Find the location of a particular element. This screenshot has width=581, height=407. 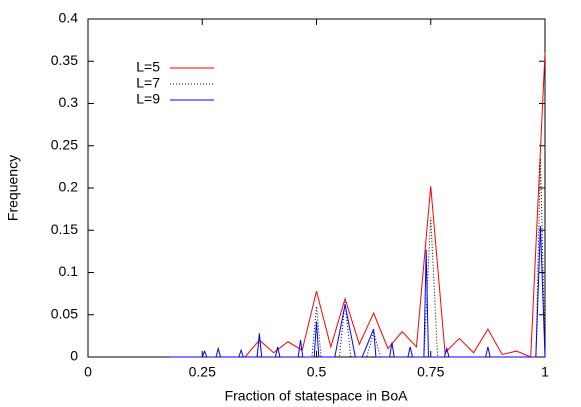

x-tick-label: 0 is located at coordinates (88, 372).